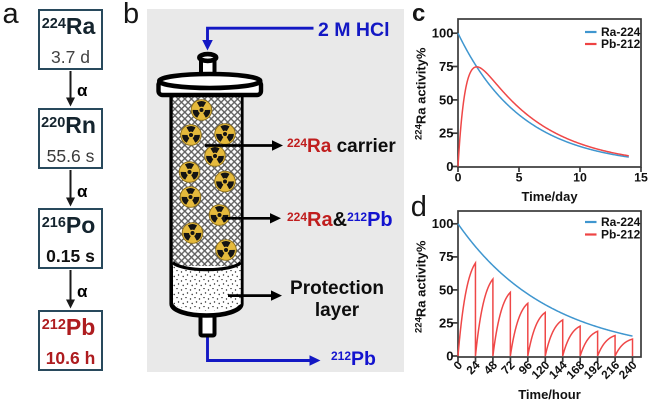  I want to click on svg-text: Time/hour, so click(549, 394).